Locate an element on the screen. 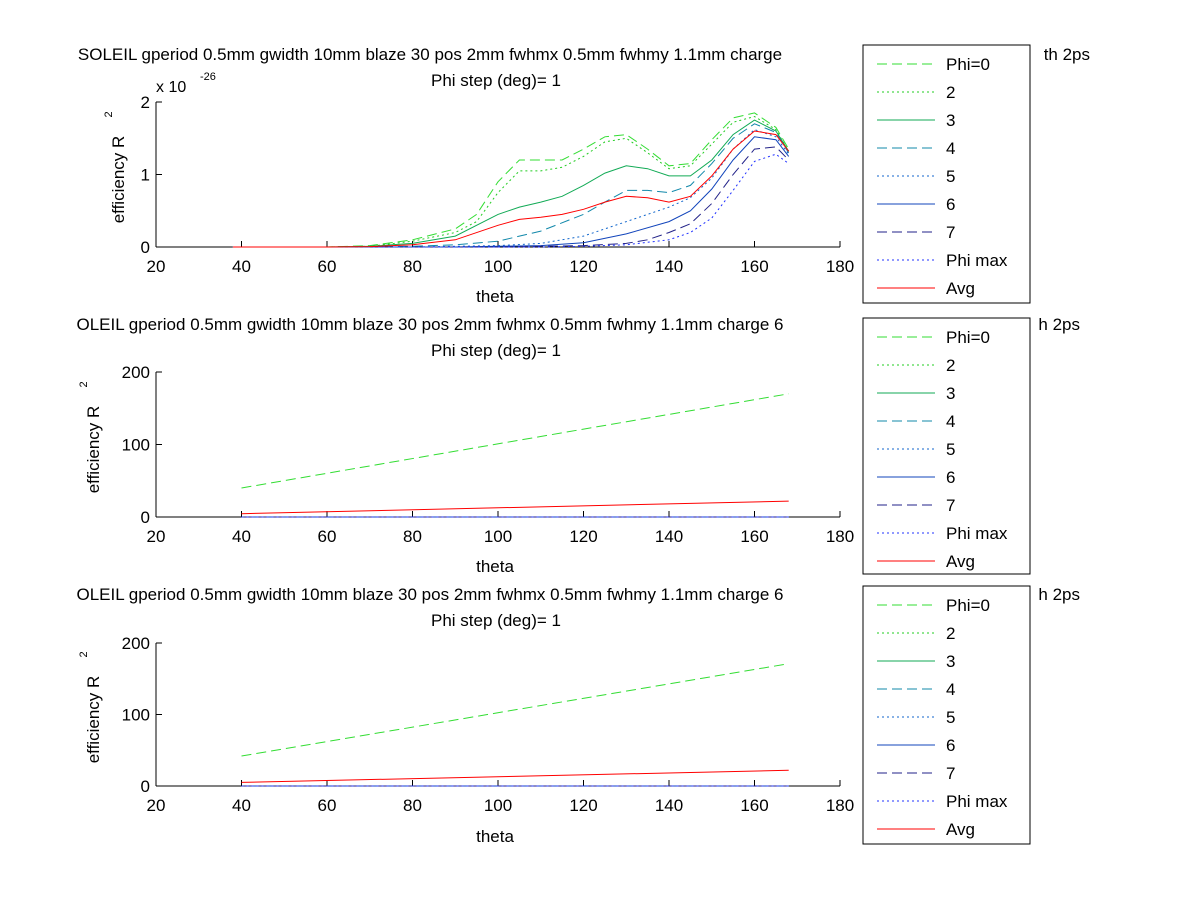 The image size is (1200, 901). y-tick-label: 1 is located at coordinates (145, 175).